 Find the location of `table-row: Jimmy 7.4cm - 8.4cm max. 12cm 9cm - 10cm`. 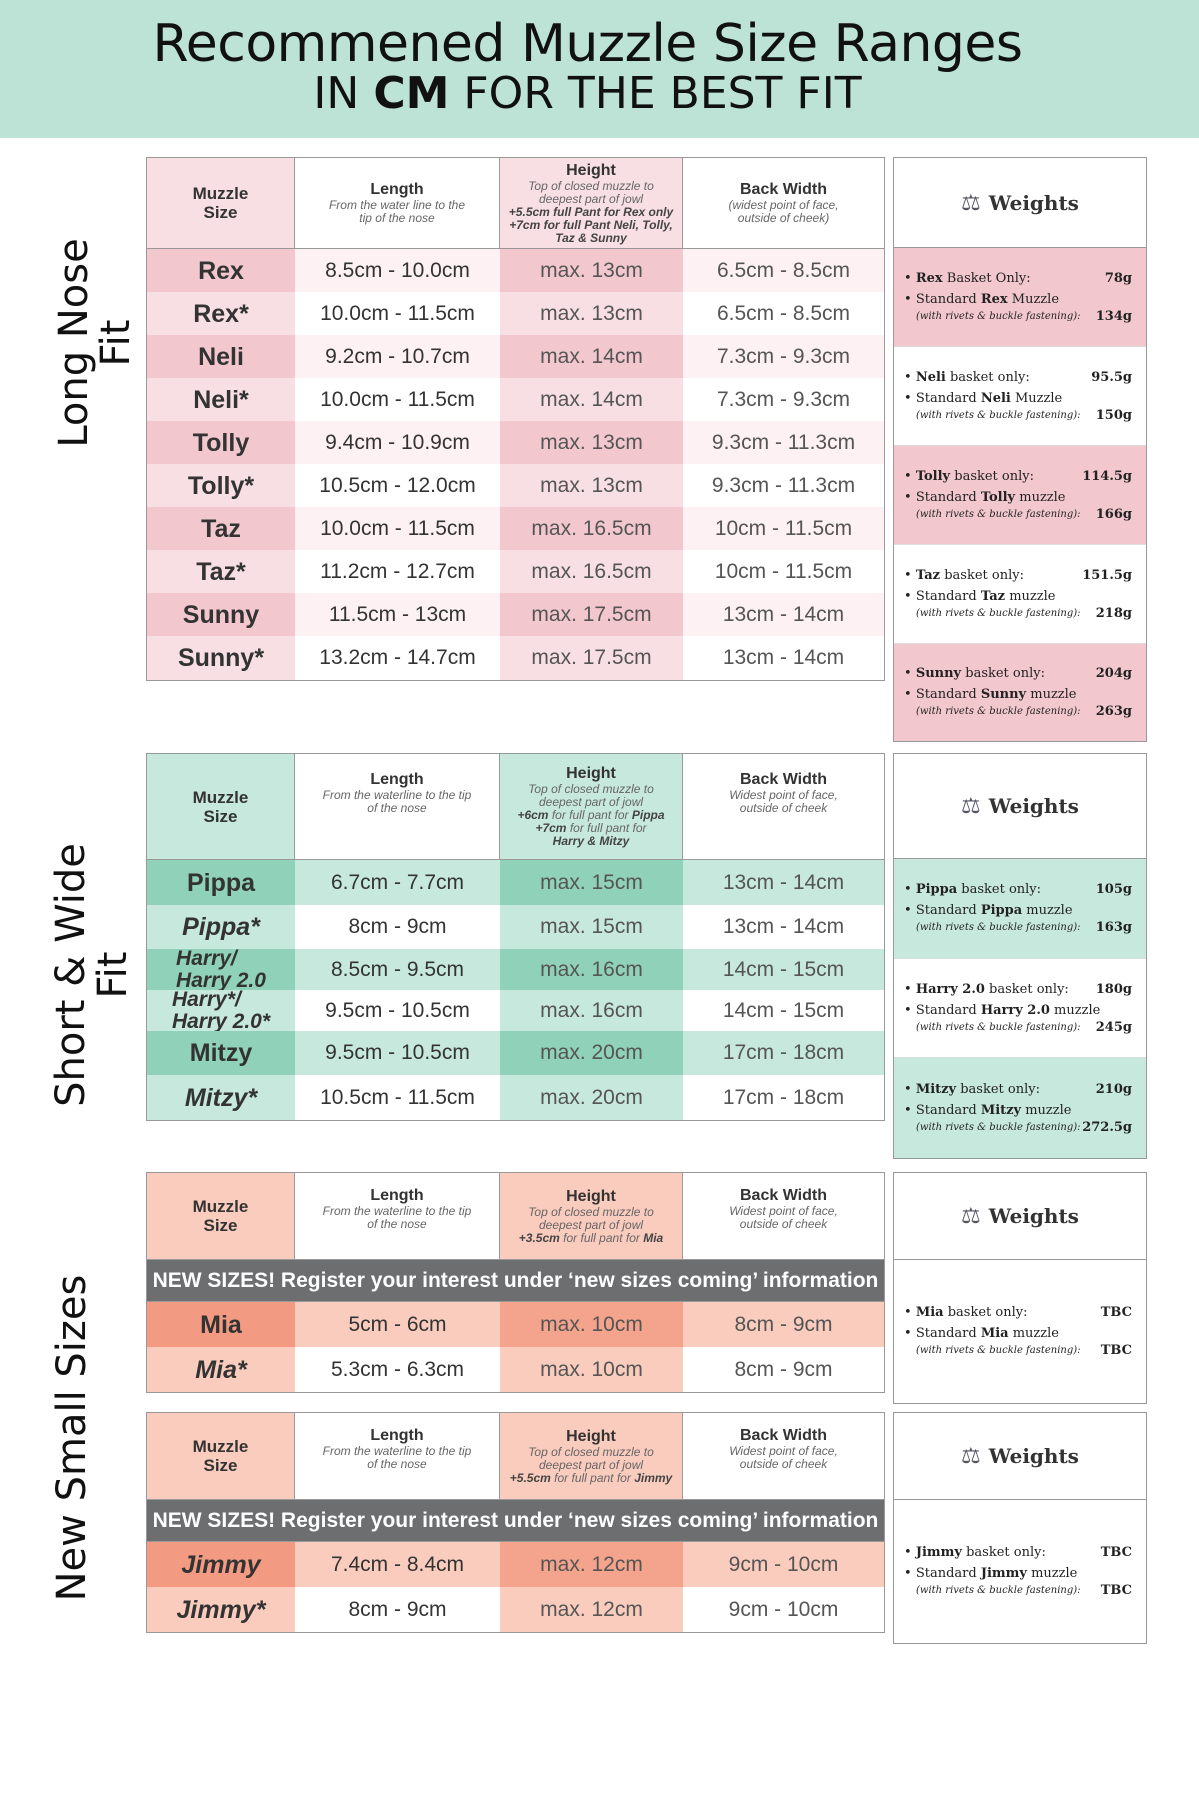

table-row: Jimmy 7.4cm - 8.4cm max. 12cm 9cm - 10cm is located at coordinates (515, 1564).